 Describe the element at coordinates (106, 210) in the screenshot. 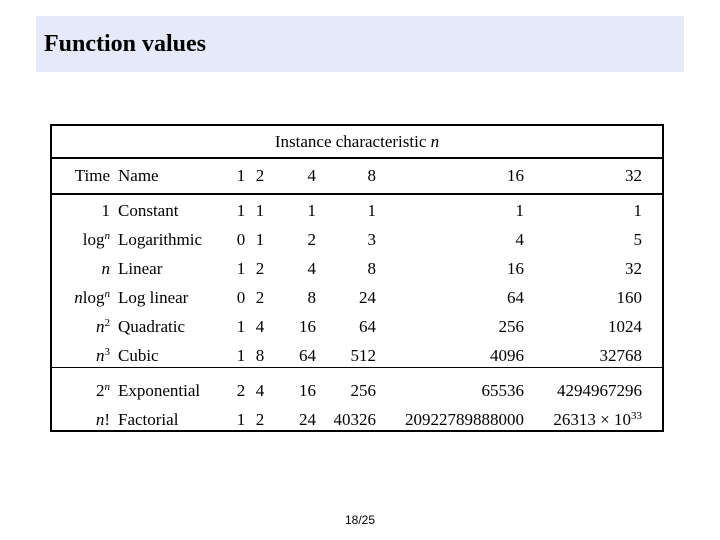

I see `time-cell: 1` at that location.